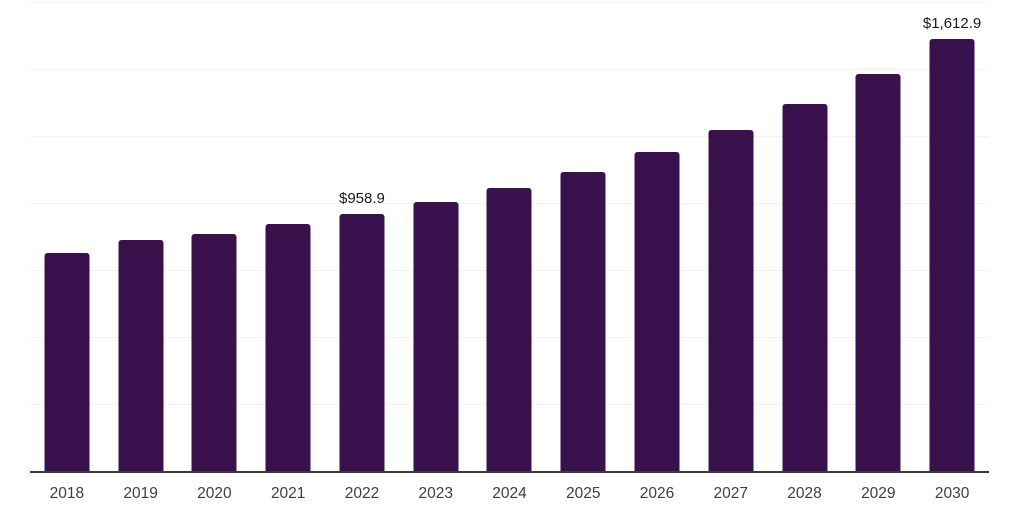  I want to click on column-2018, so click(67, 236).